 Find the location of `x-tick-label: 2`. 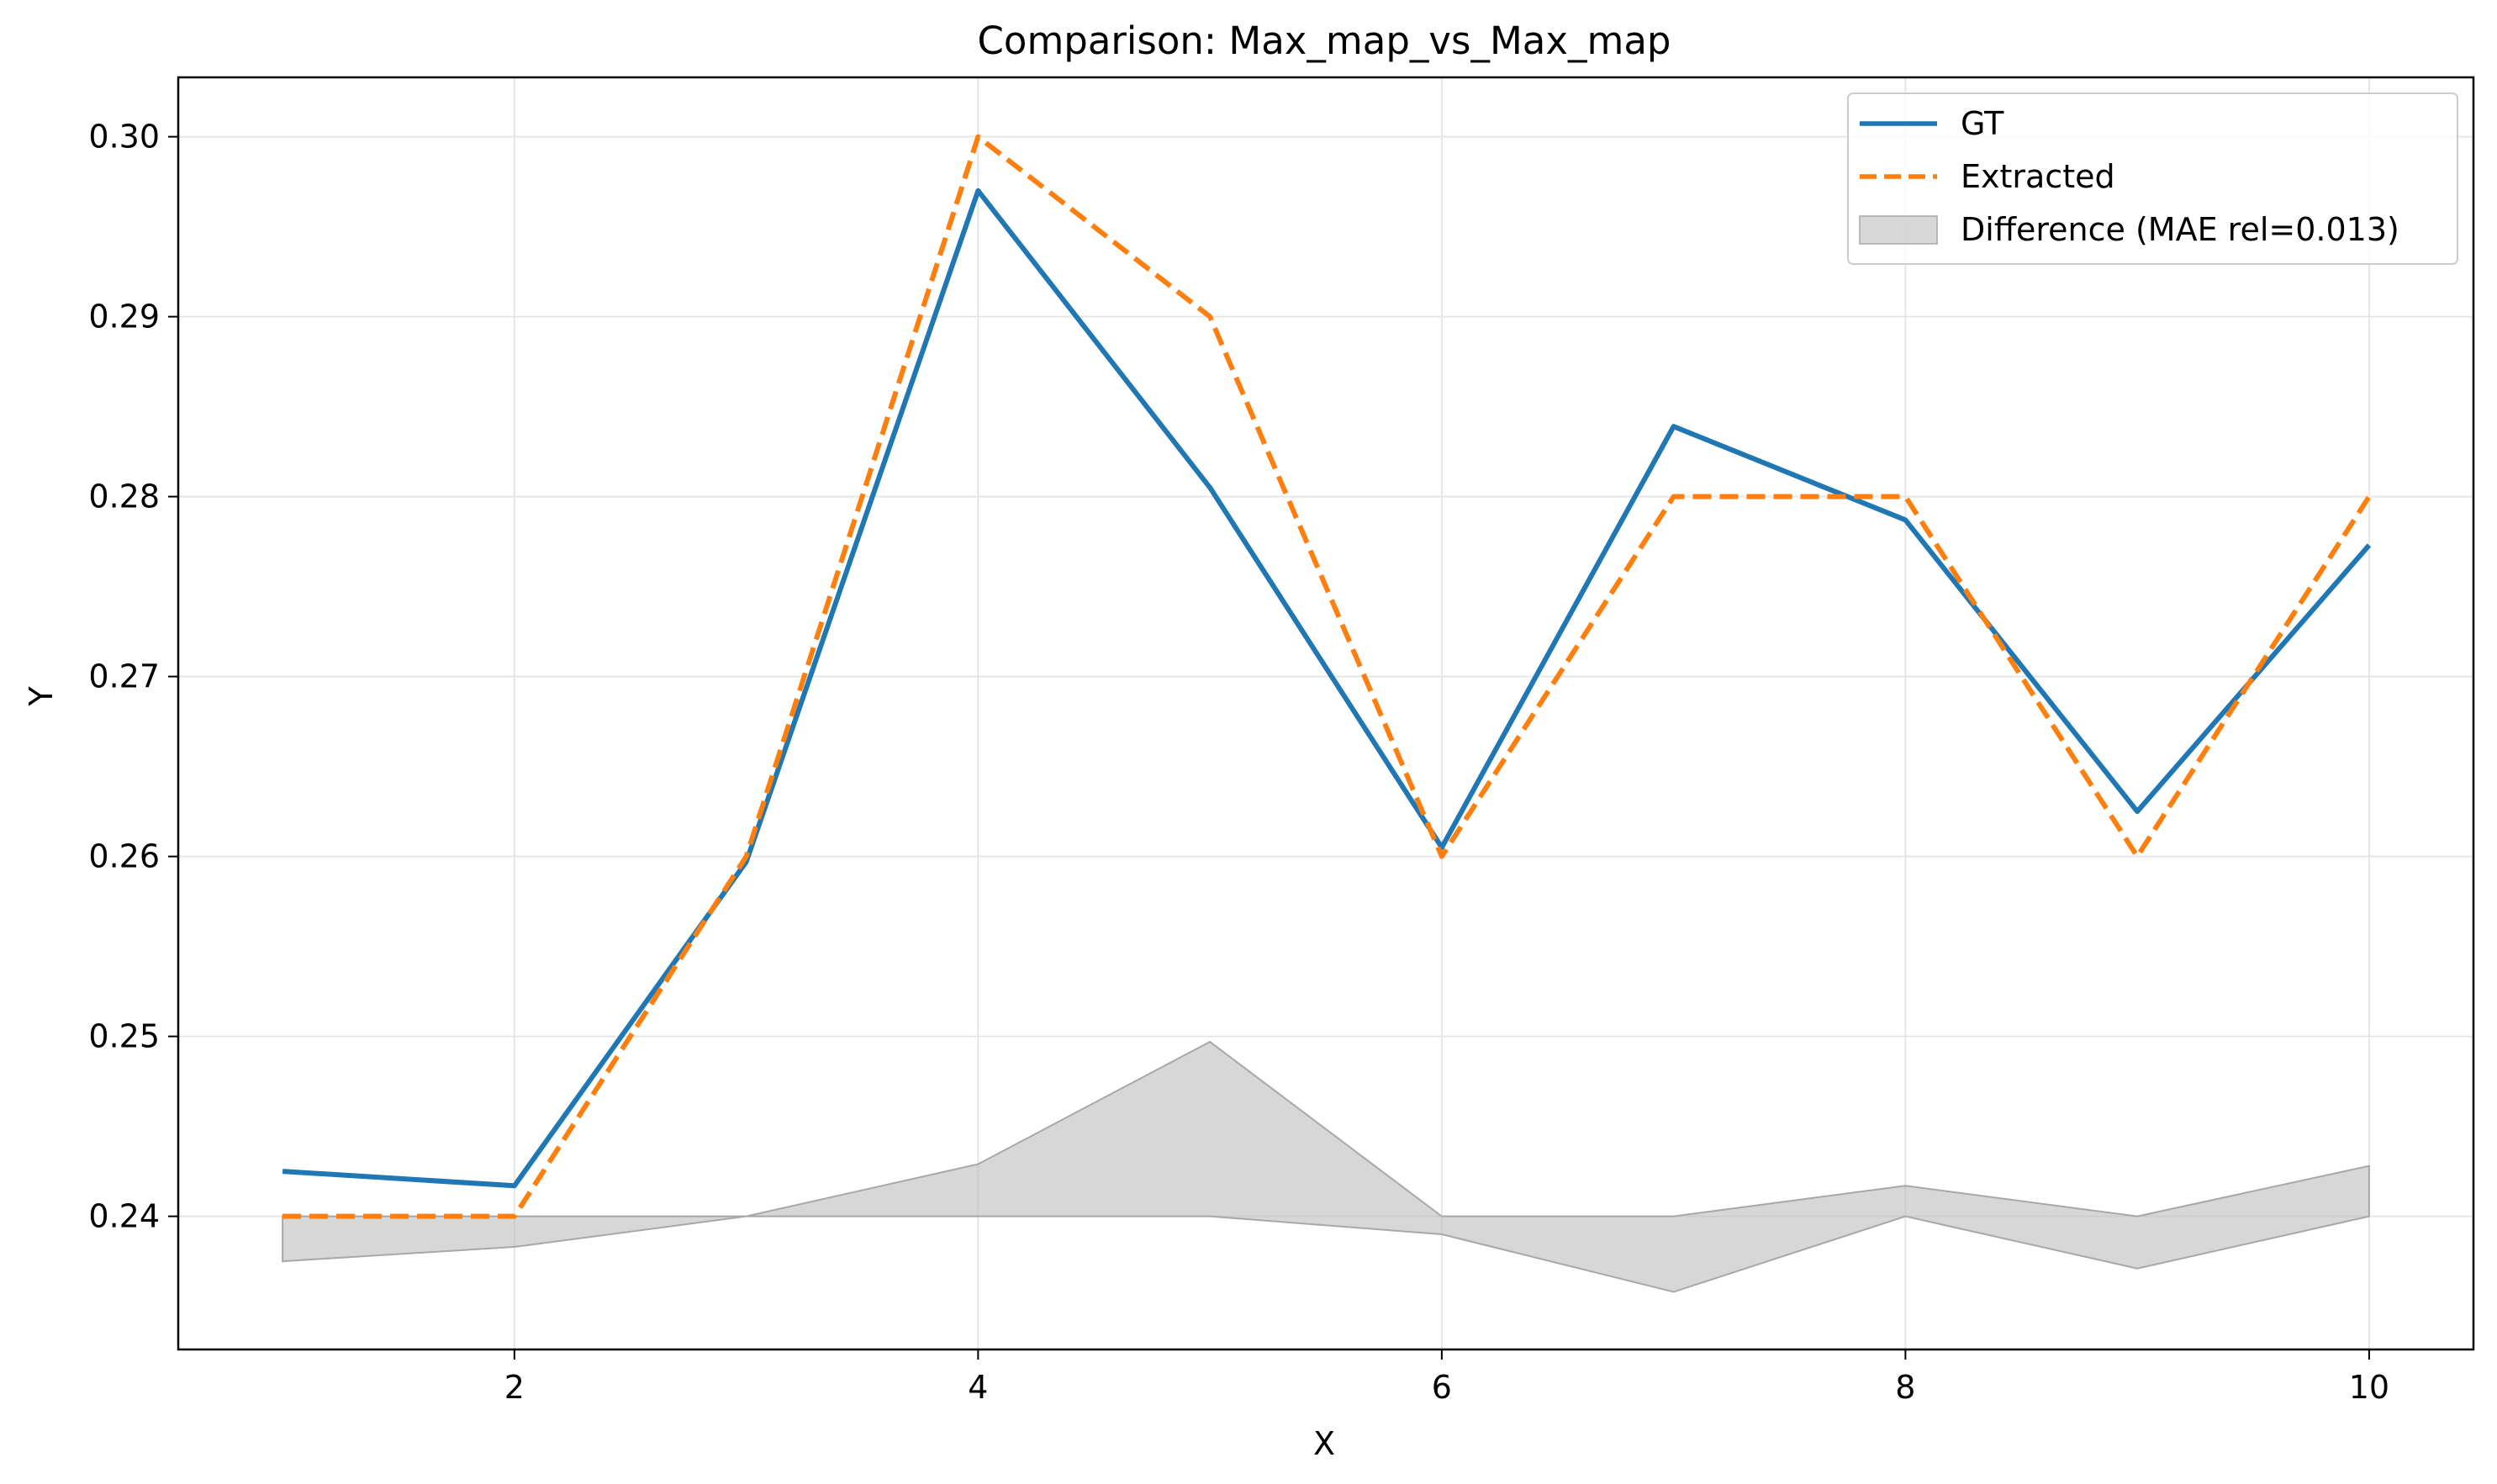

x-tick-label: 2 is located at coordinates (514, 1387).